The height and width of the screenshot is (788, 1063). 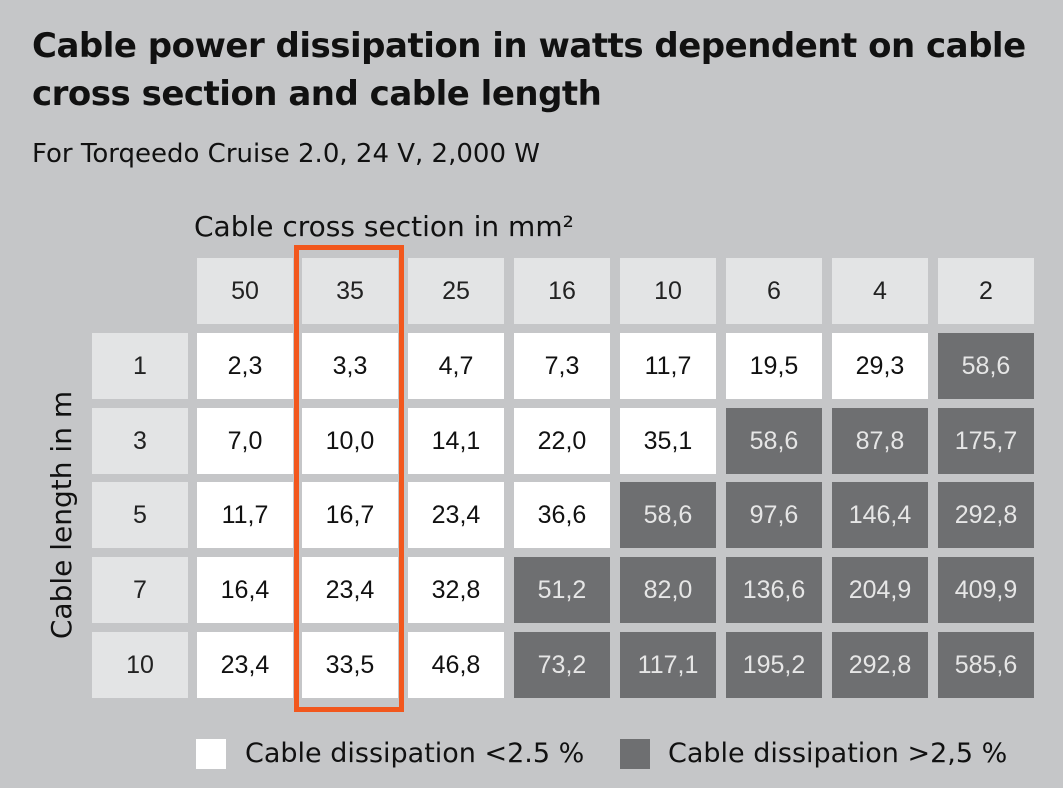 I want to click on legend-swatch-low, so click(x=211, y=754).